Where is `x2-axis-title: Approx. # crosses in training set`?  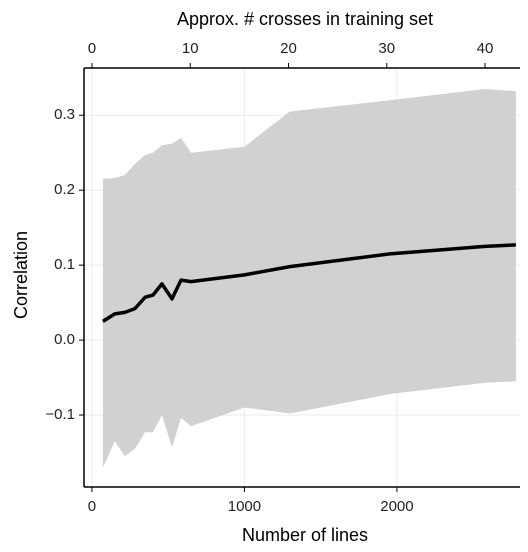 x2-axis-title: Approx. # crosses in training set is located at coordinates (305, 19).